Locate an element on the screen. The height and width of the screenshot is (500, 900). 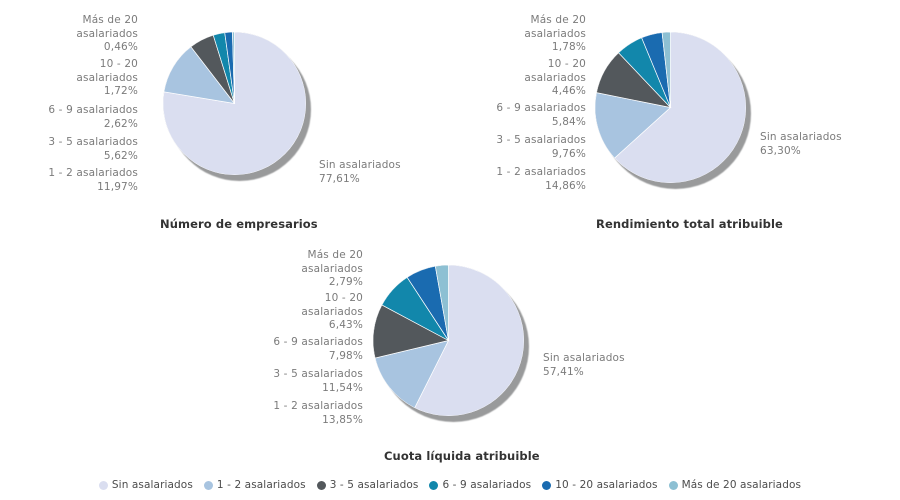
legend-item: Sin asalariados is located at coordinates (145, 485).